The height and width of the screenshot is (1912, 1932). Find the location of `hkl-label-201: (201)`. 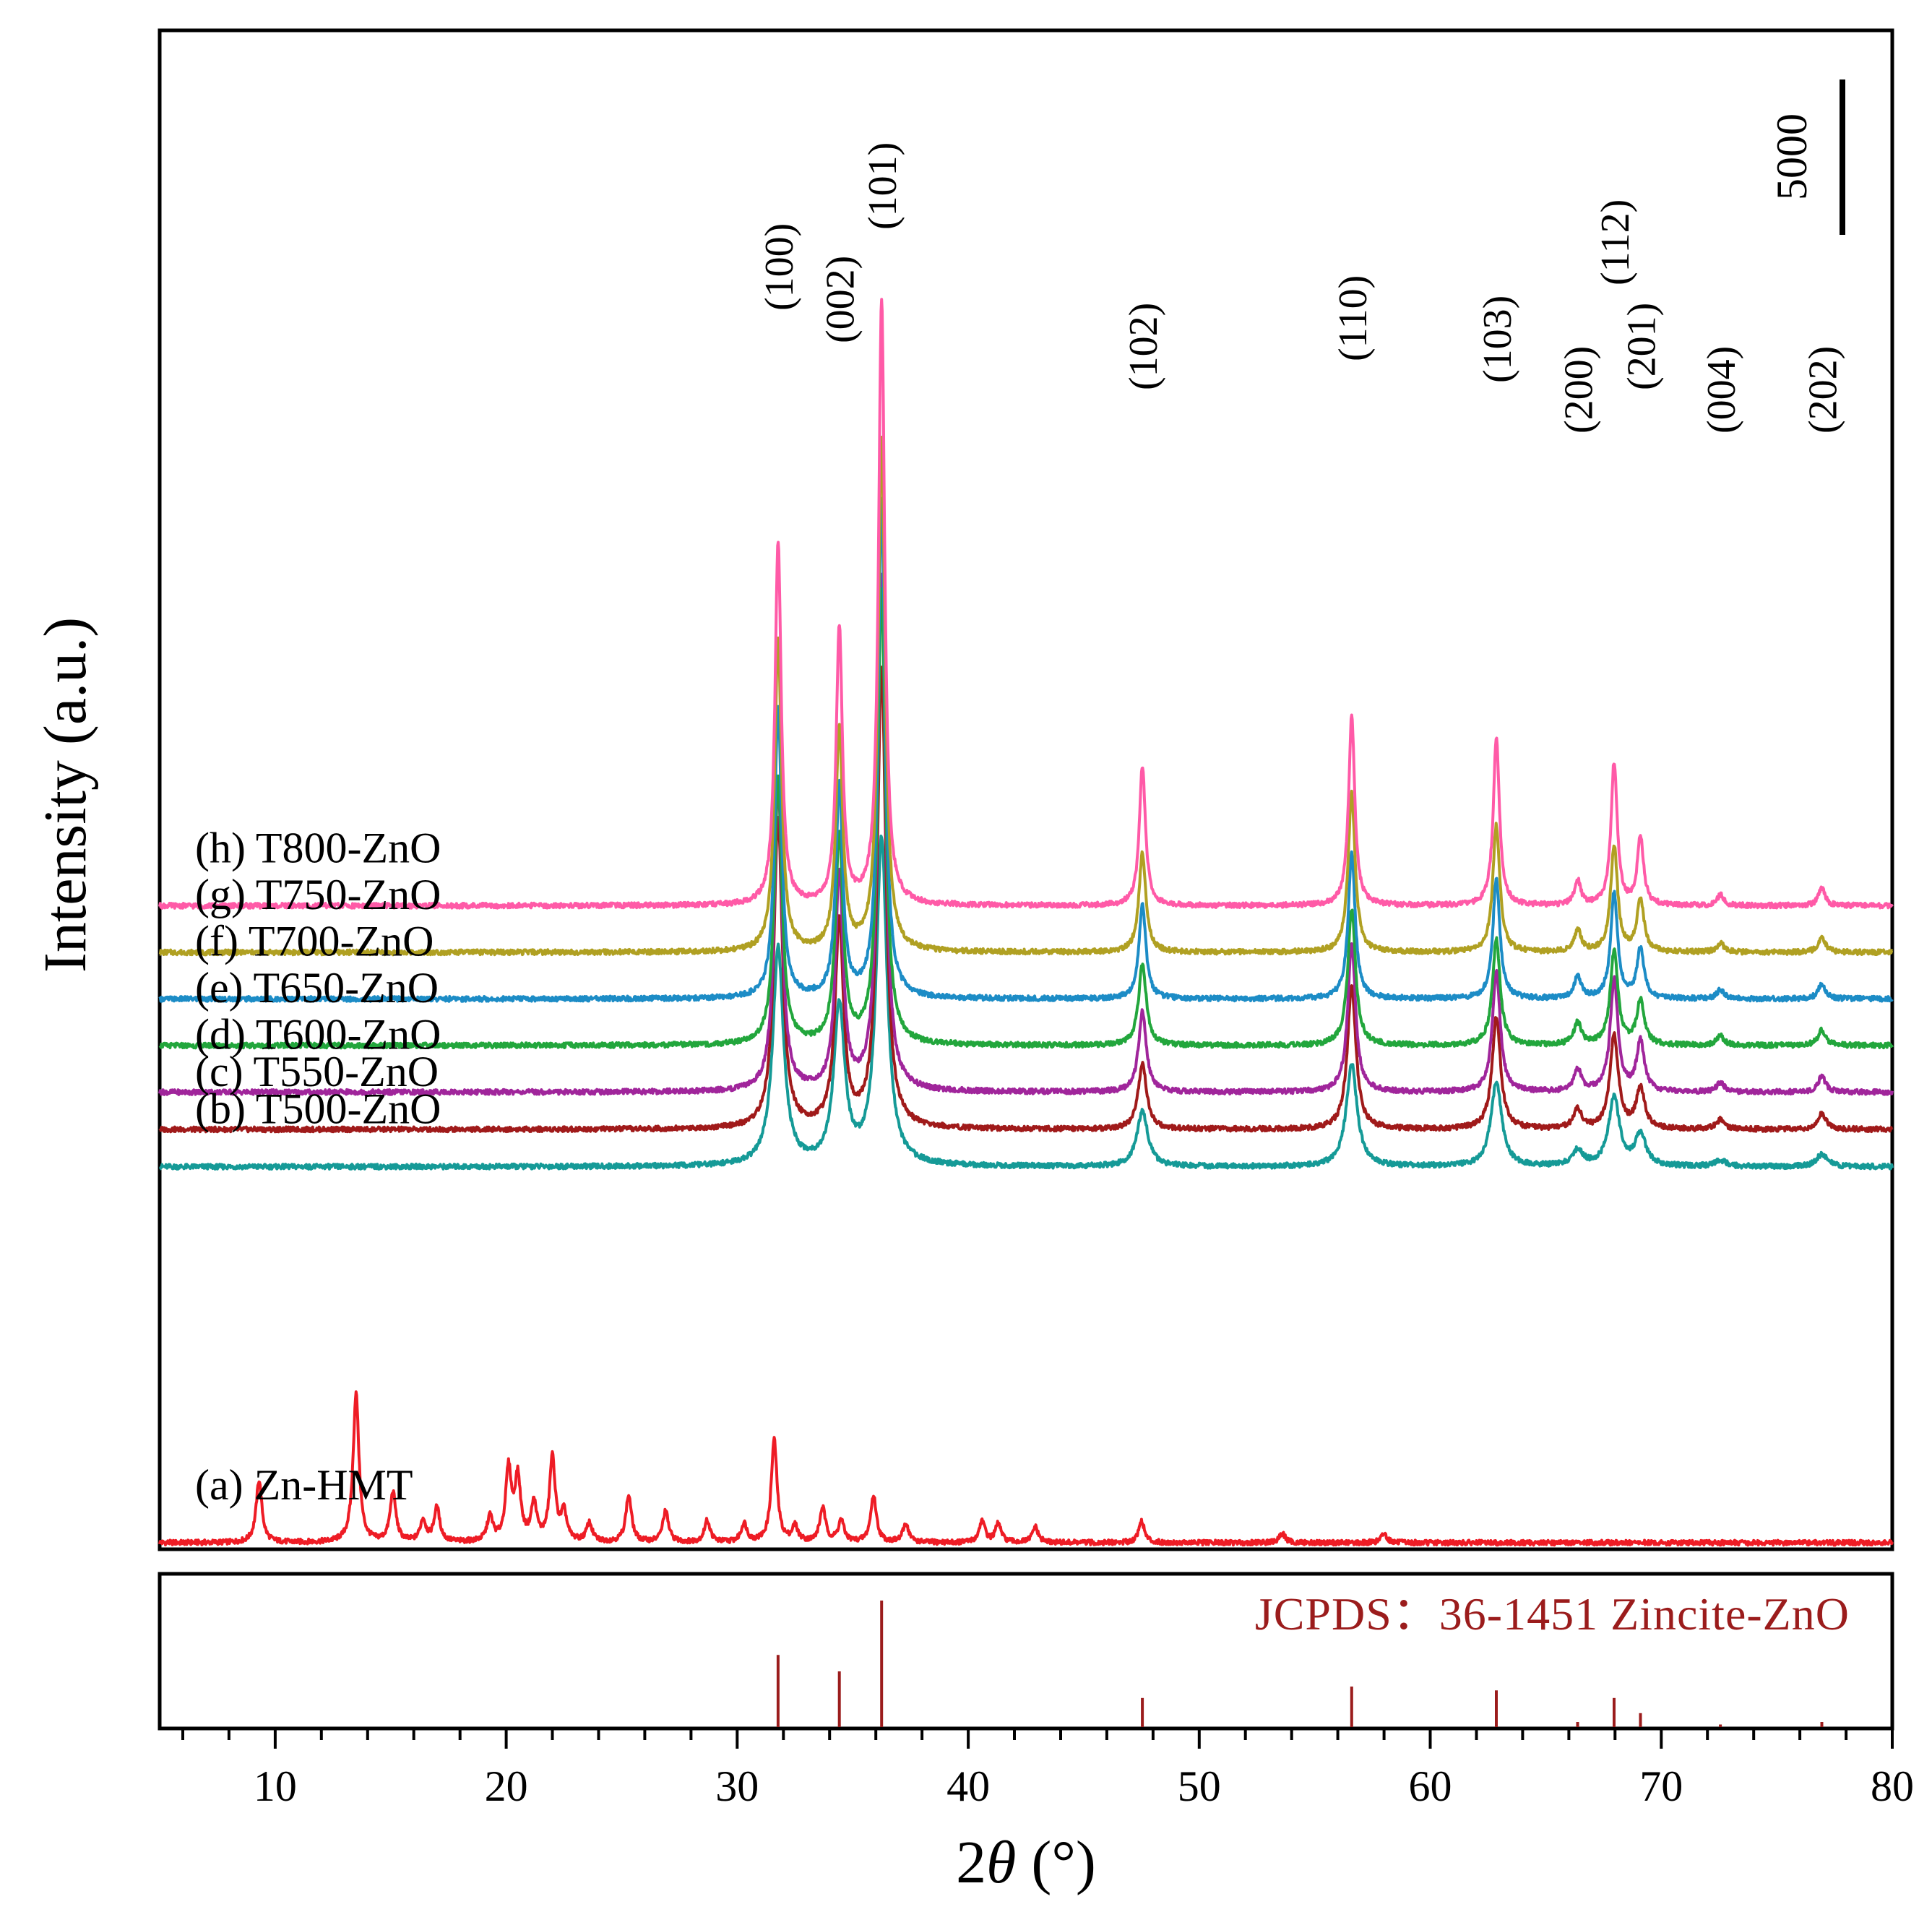

hkl-label-201: (201) is located at coordinates (1642, 346).